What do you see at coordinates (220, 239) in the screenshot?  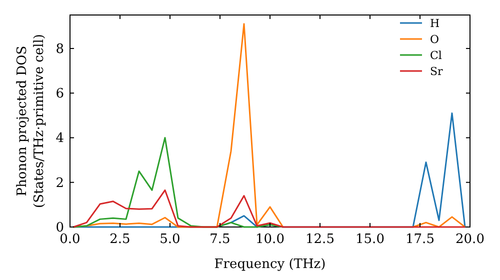 I see `x-tick-label: 7.5` at bounding box center [220, 239].